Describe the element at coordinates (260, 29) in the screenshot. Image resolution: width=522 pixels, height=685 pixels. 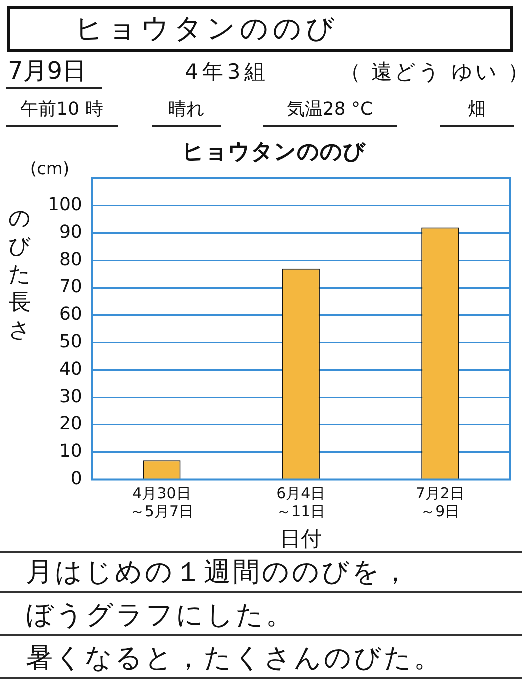
I see `text: ヒョウタンののび` at that location.